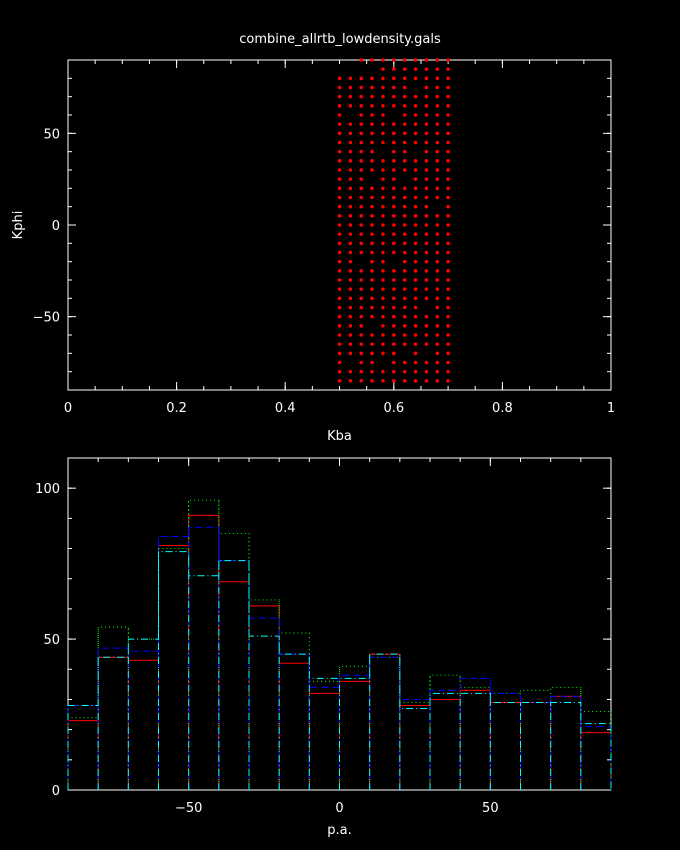  Describe the element at coordinates (502, 408) in the screenshot. I see `x-tick-label: 0.8` at that location.